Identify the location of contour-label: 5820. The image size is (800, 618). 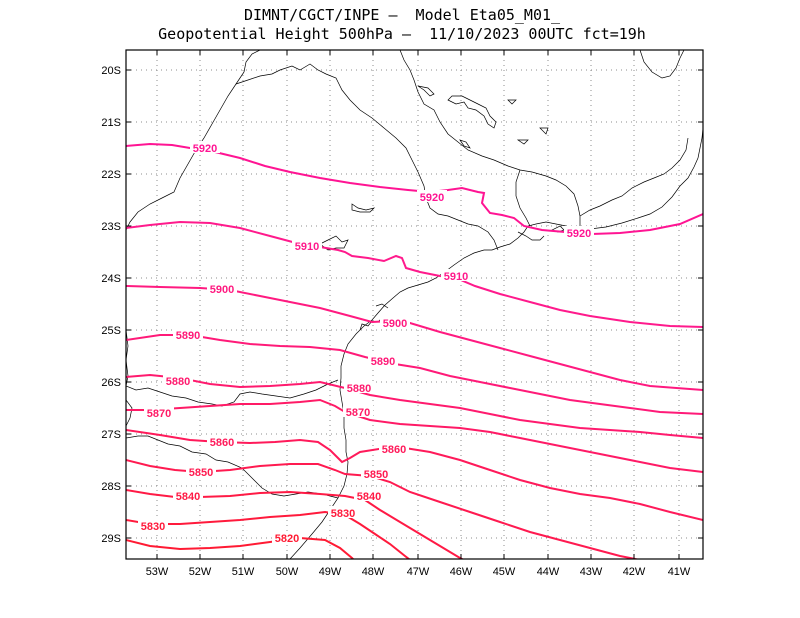
(287, 539).